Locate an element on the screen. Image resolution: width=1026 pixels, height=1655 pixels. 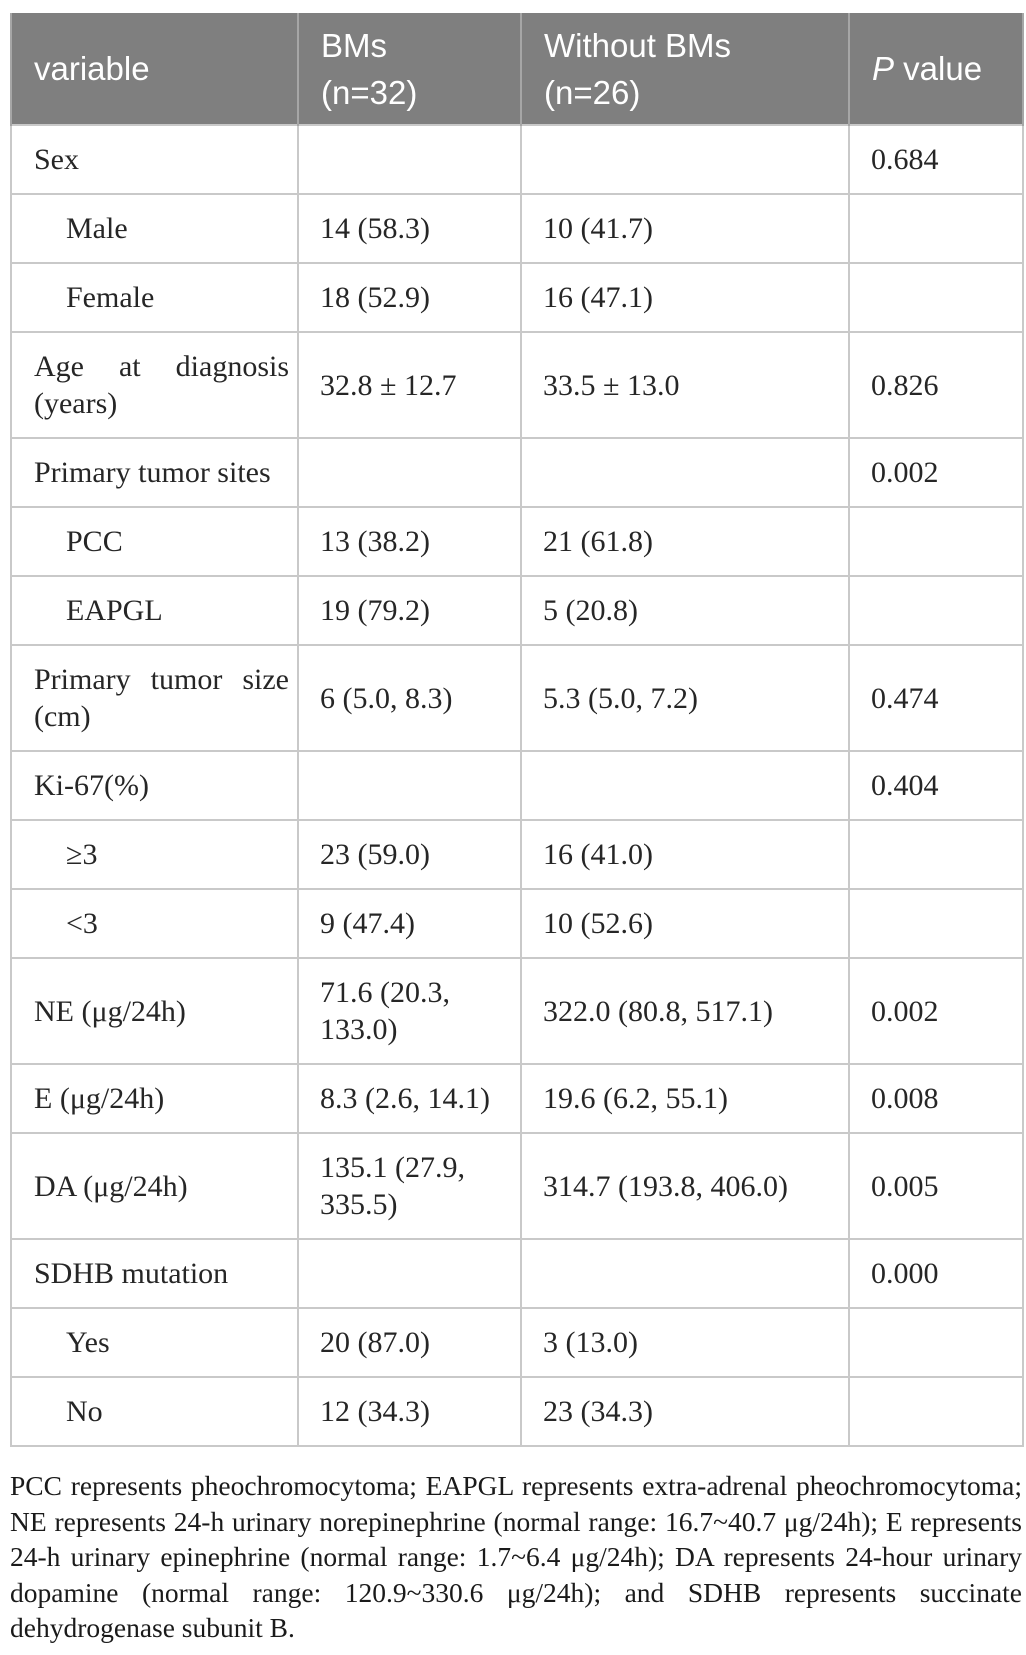
row-label-cell: NE (μg/24h) is located at coordinates (154, 1011).